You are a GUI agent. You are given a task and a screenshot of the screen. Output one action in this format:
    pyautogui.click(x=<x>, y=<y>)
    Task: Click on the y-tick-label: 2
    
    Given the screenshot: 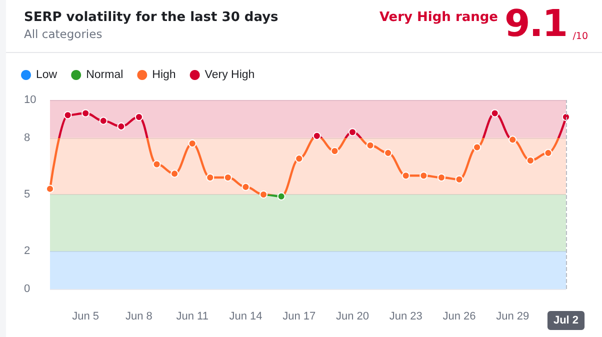 What is the action you would take?
    pyautogui.click(x=27, y=251)
    